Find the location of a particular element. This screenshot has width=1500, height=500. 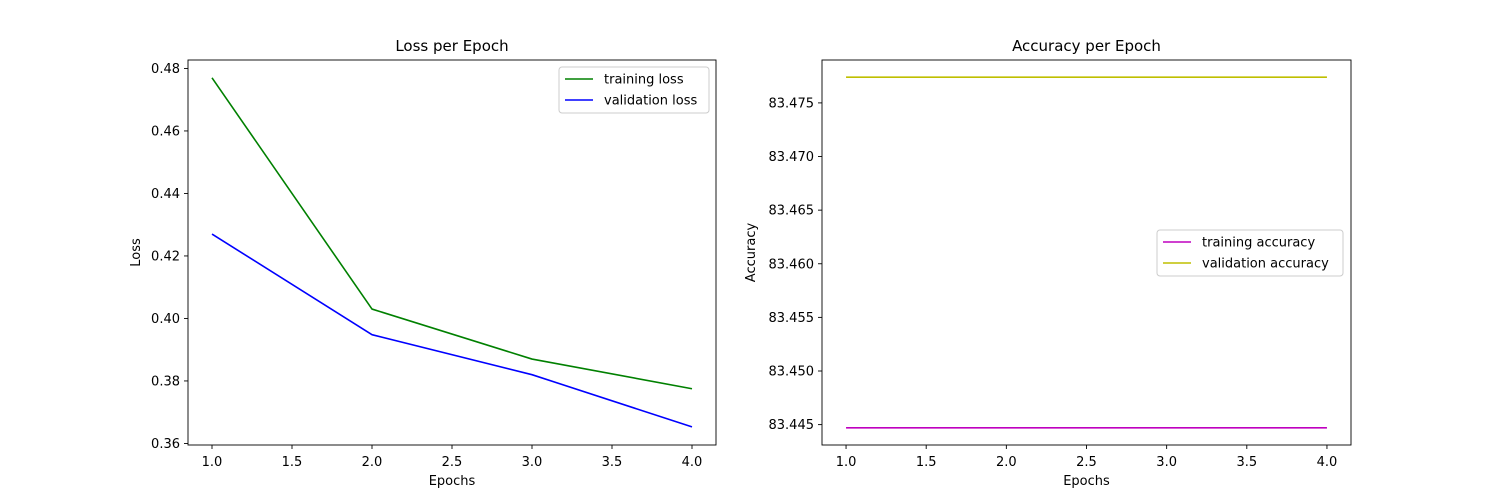

loss-y-axis-label: Loss is located at coordinates (136, 252).